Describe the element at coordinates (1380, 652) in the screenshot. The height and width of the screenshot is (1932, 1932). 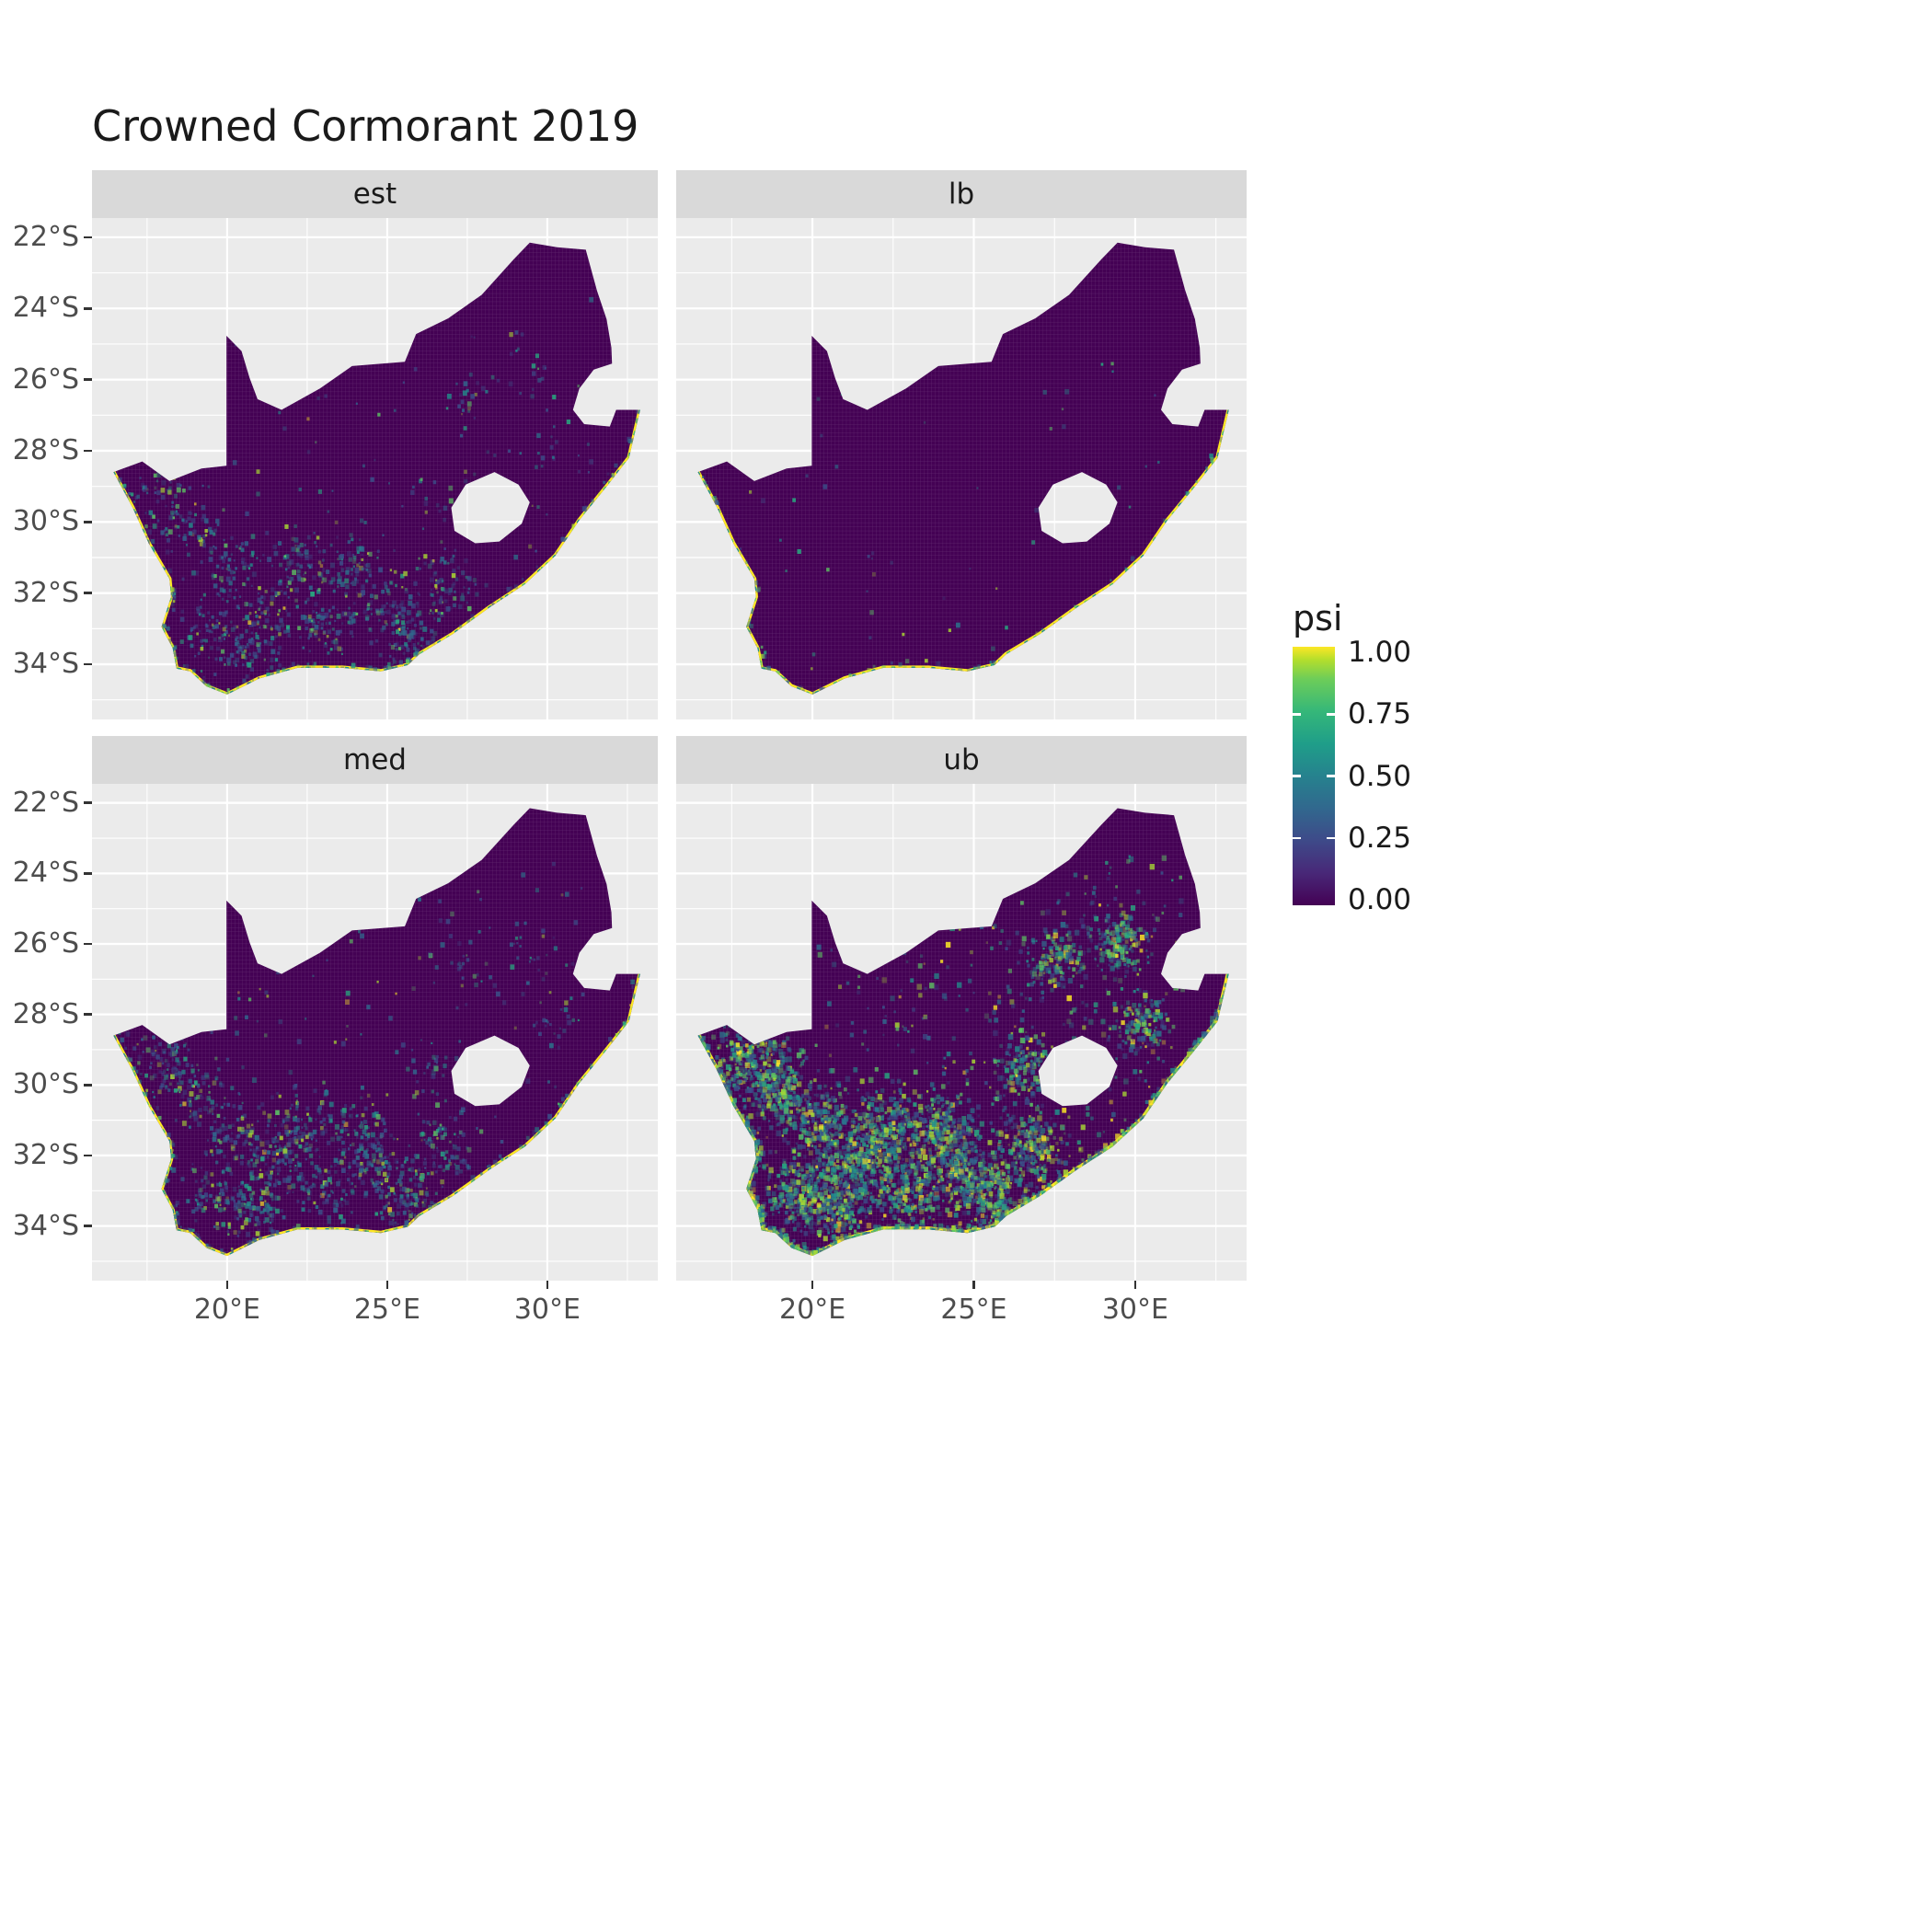
I see `legend-tick-label: 1.00` at that location.